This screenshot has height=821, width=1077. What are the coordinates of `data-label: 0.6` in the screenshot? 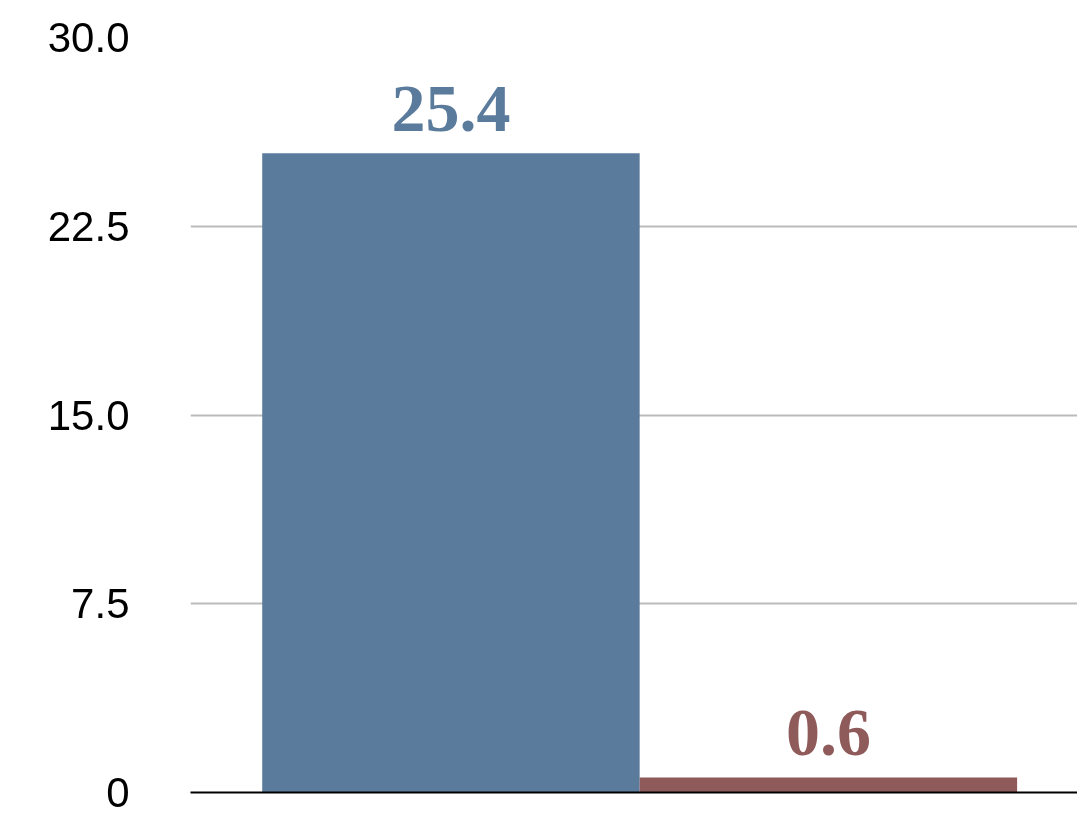 It's located at (828, 732).